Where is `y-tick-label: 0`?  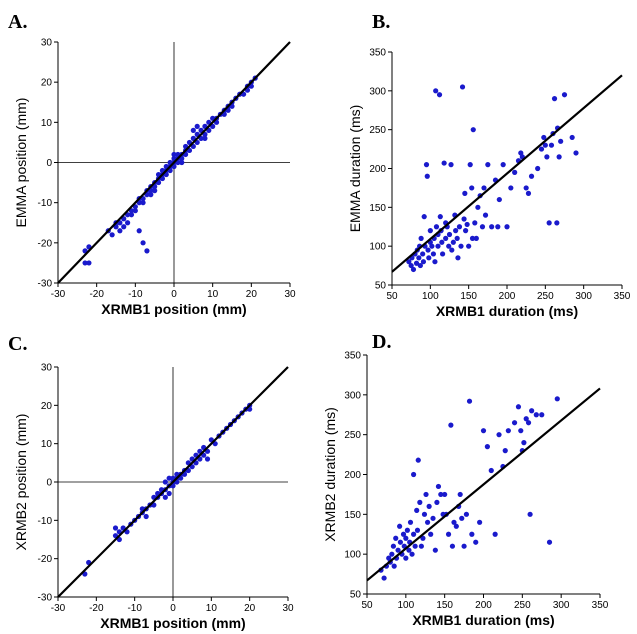
y-tick-label: 0 is located at coordinates (49, 483).